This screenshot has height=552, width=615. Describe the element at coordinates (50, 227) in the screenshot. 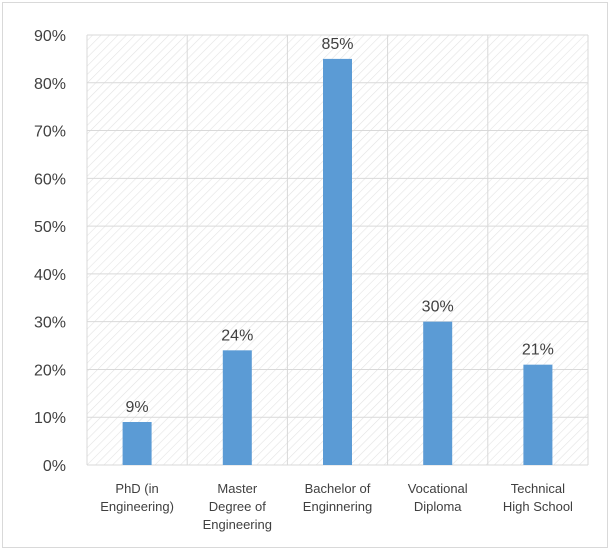

I see `y-tick-label: 50%` at that location.